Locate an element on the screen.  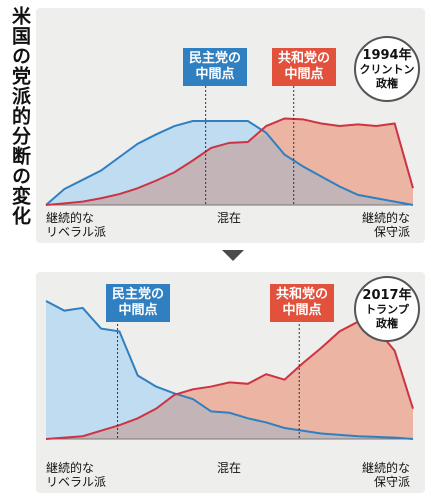
dem-line is located at coordinates (229, 163).